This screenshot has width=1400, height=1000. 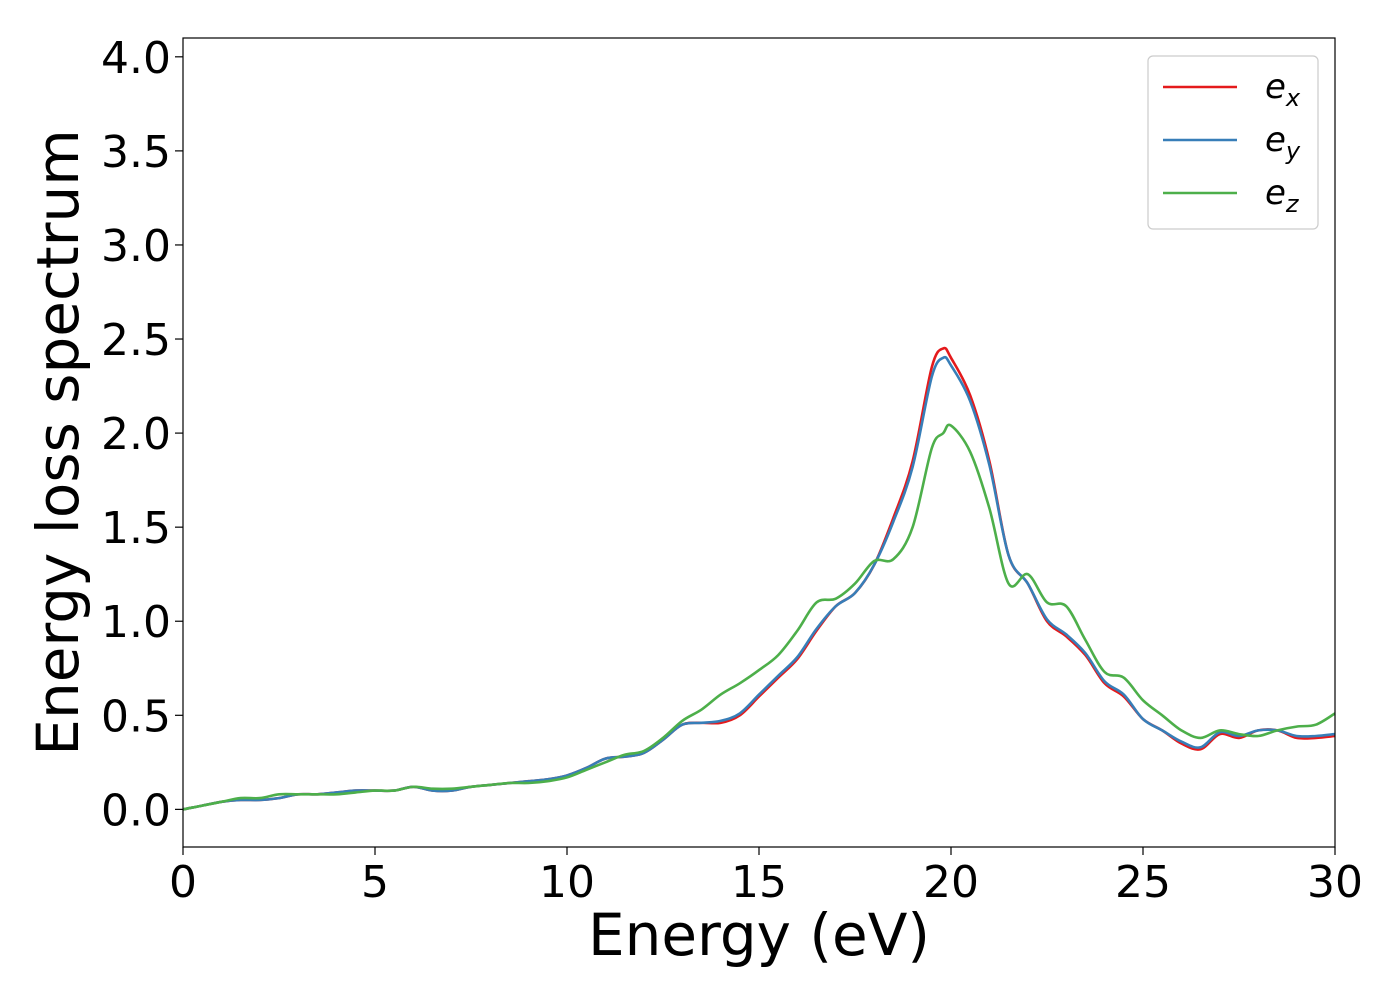 What do you see at coordinates (567, 882) in the screenshot?
I see `x-tick-label: 10` at bounding box center [567, 882].